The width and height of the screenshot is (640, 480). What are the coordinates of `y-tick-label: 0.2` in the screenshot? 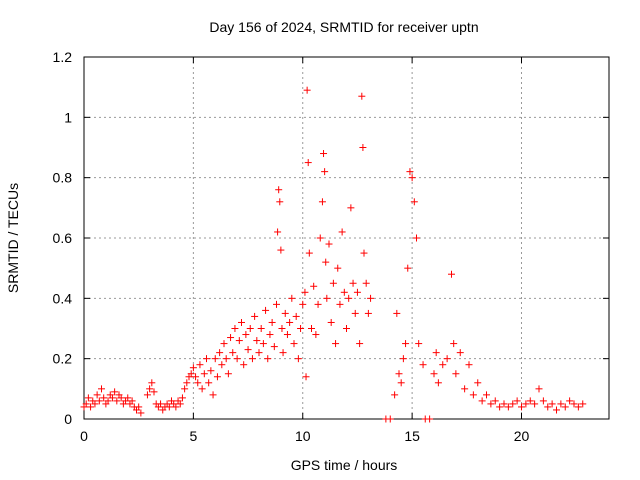 It's located at (63, 359).